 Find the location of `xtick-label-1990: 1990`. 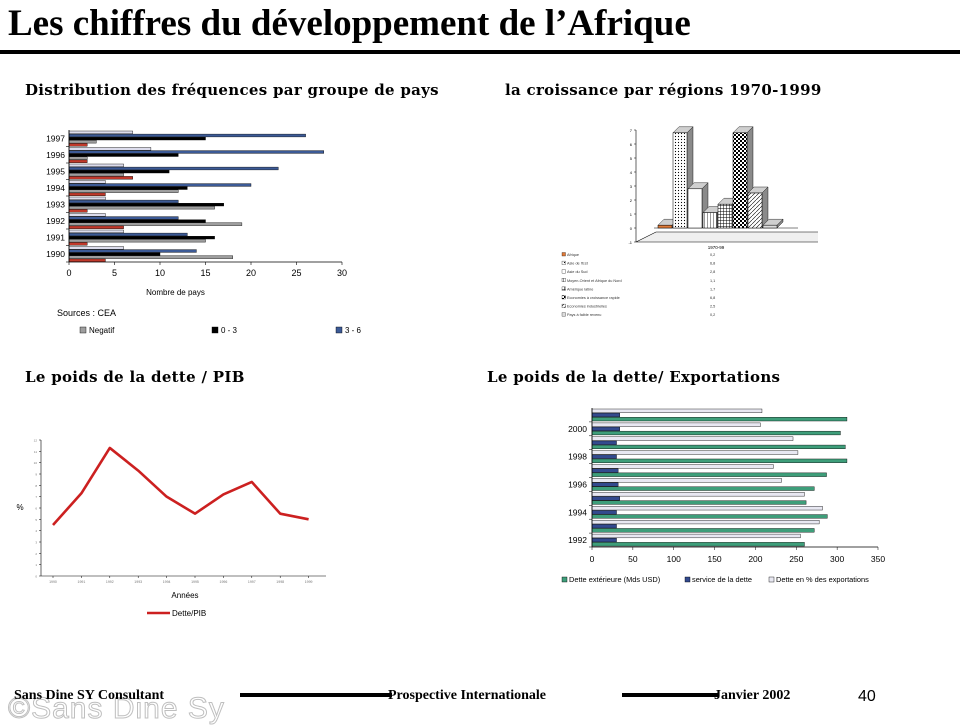

xtick-label-1990: 1990 is located at coordinates (53, 582).